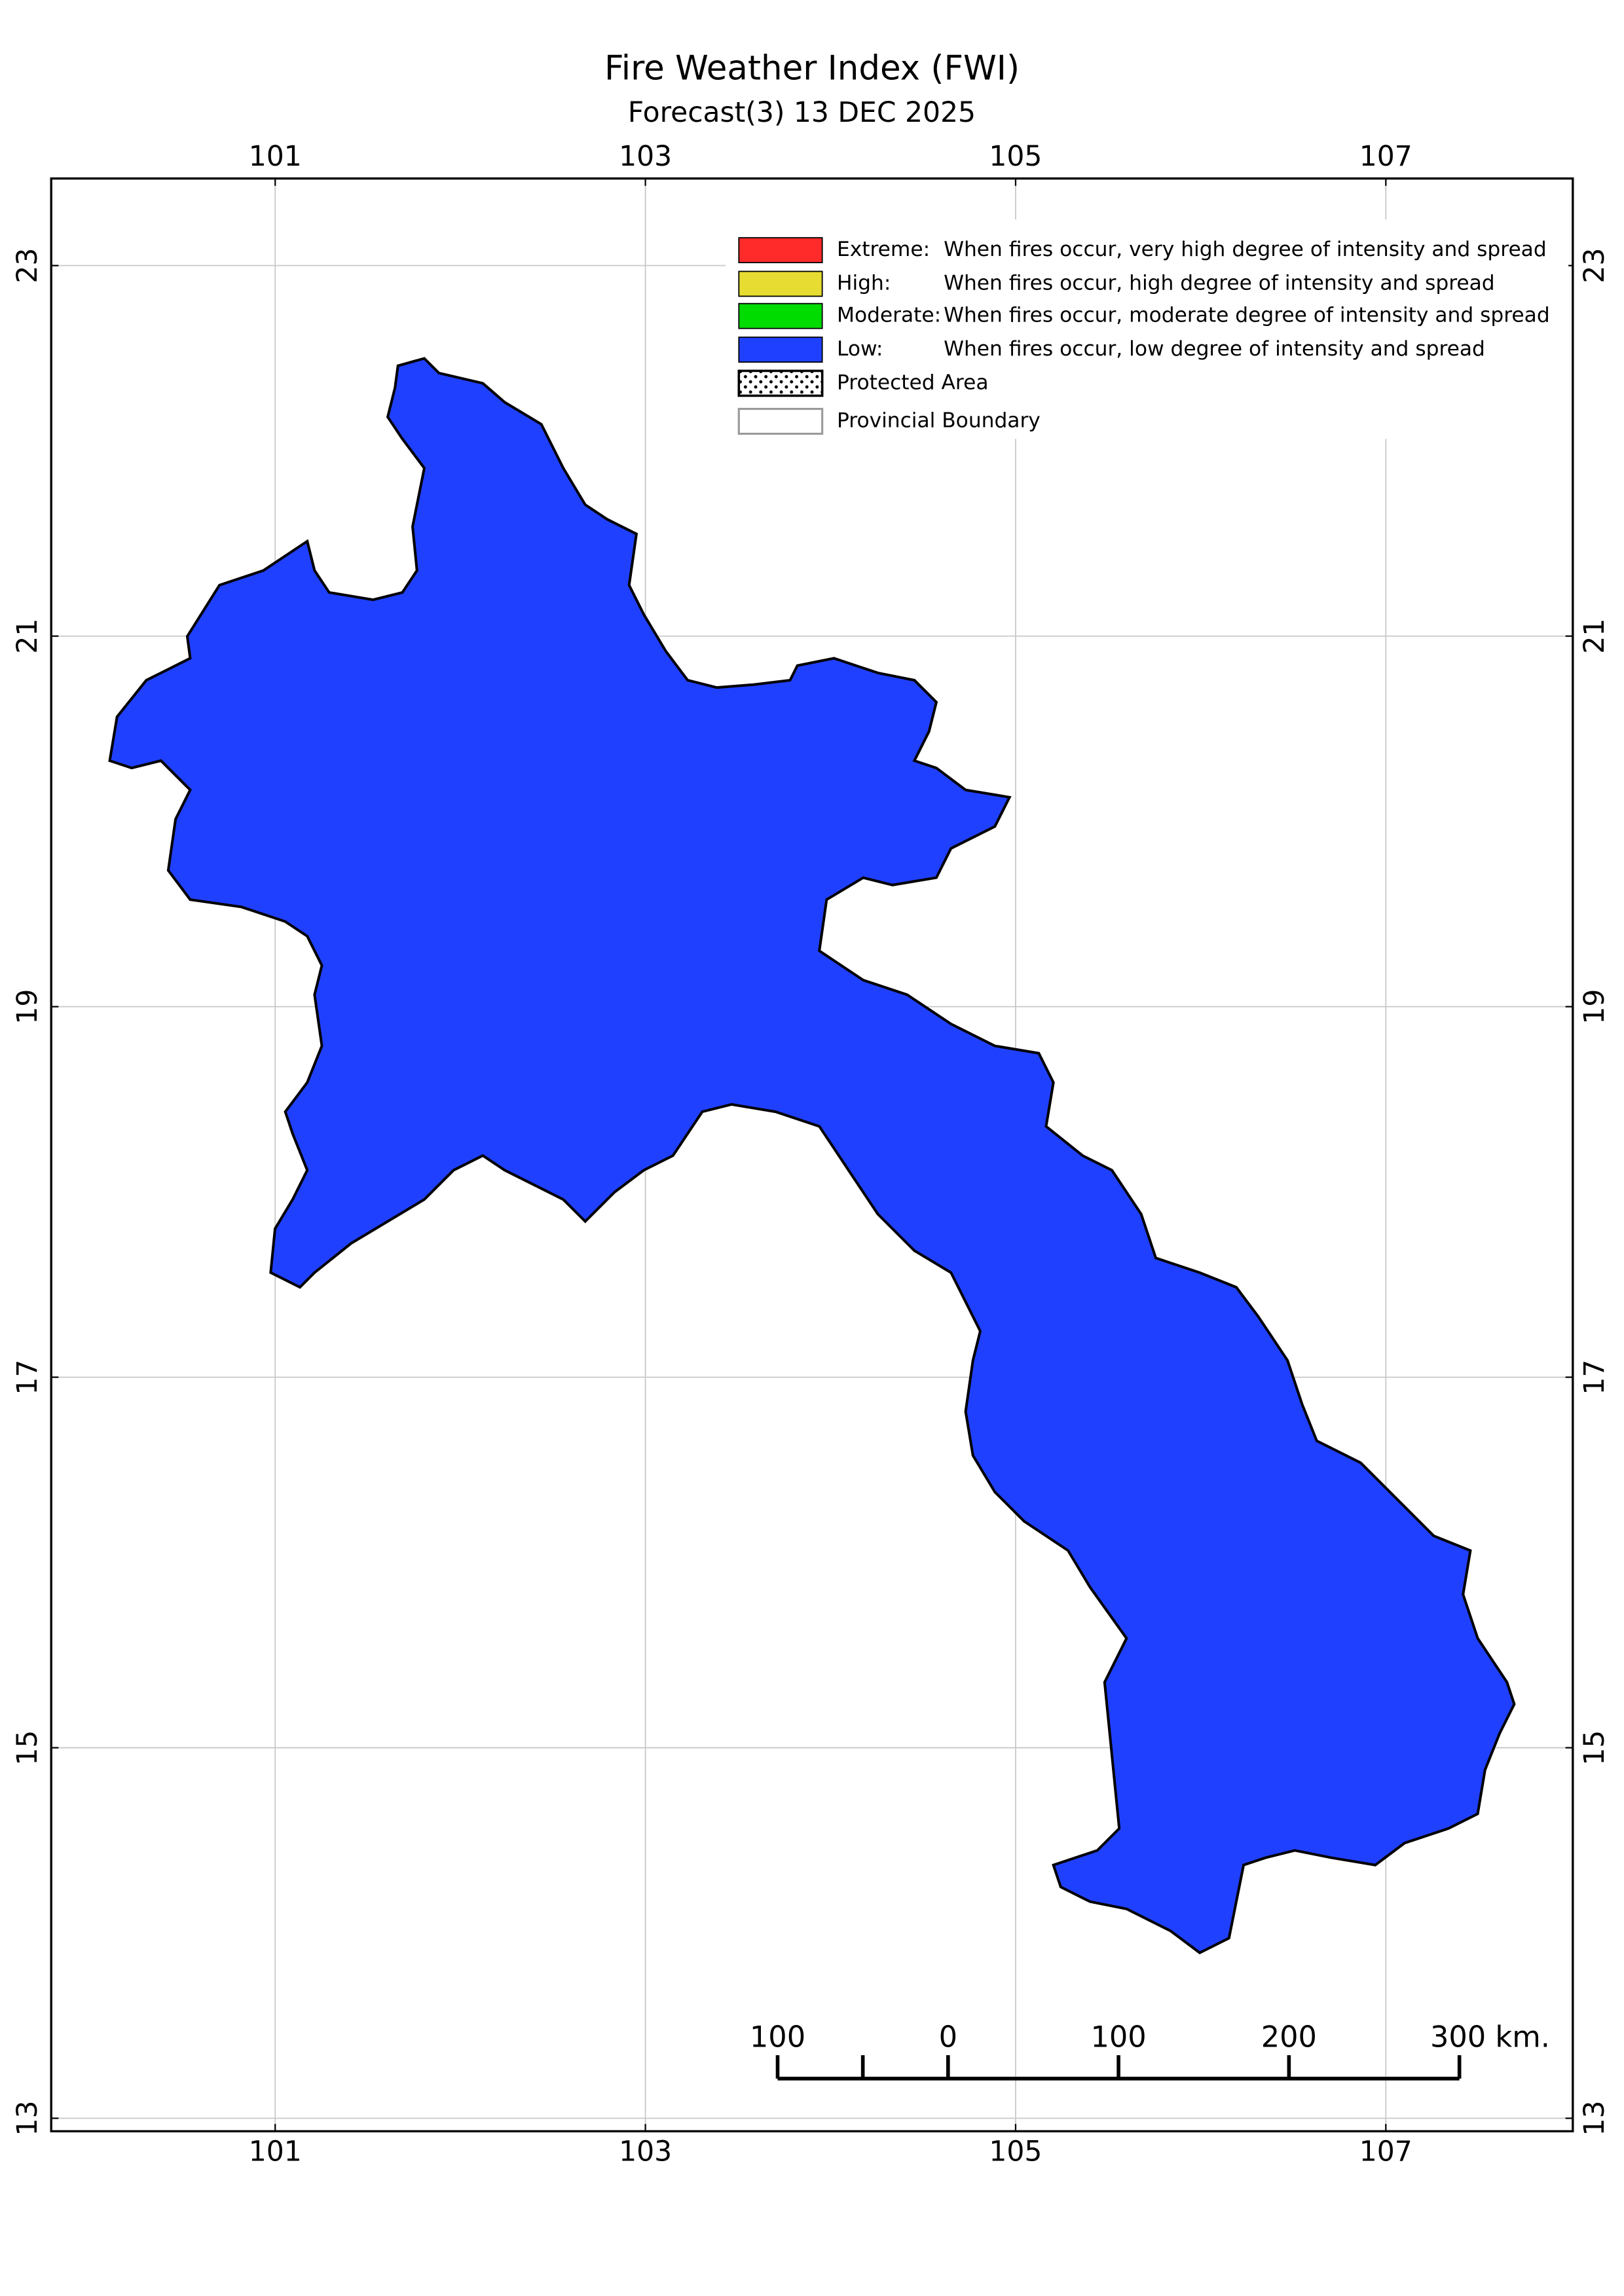 The height and width of the screenshot is (2296, 1624). What do you see at coordinates (864, 283) in the screenshot?
I see `legend-label: High:` at bounding box center [864, 283].